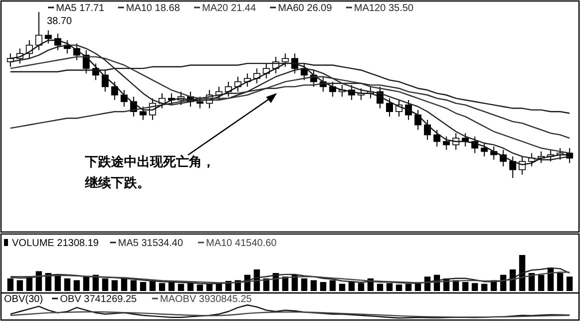  I want to click on legend-label: VOLUME 21308.19, so click(56, 243).